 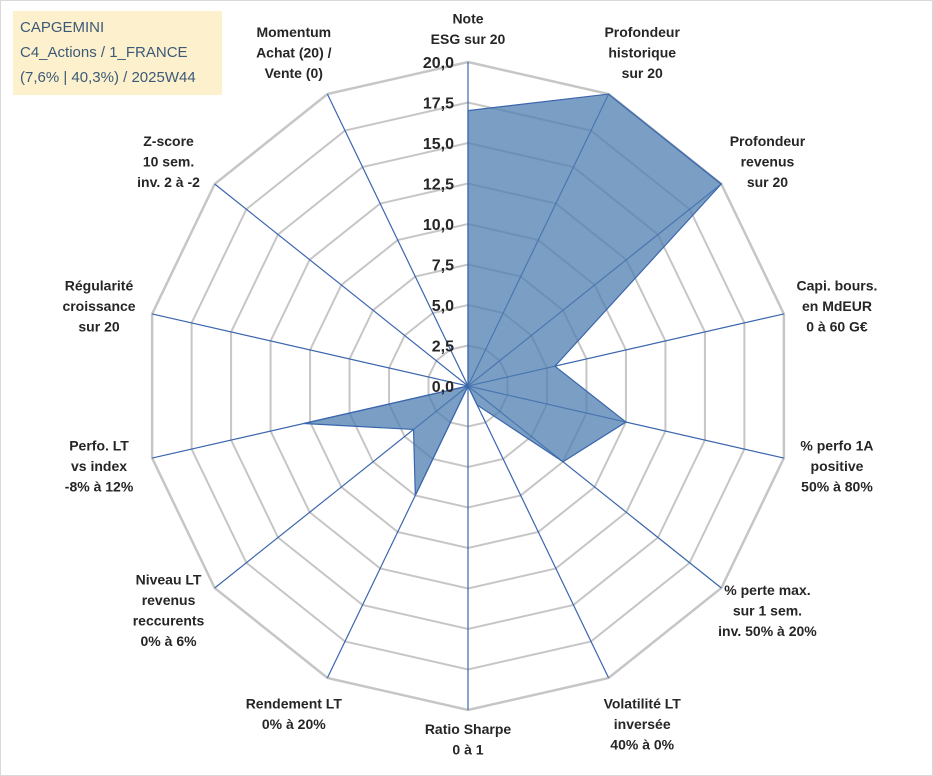 I want to click on axis-label: Note ESG sur 20, so click(x=468, y=29).